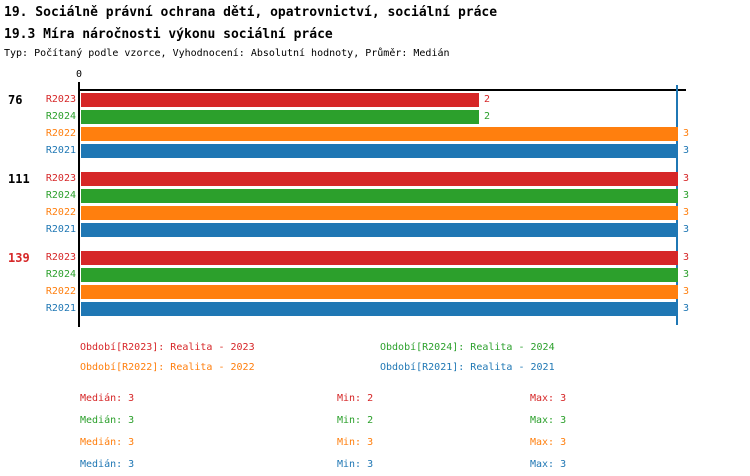 The image size is (750, 476). I want to click on bar-value-R2021-111: 3, so click(686, 229).